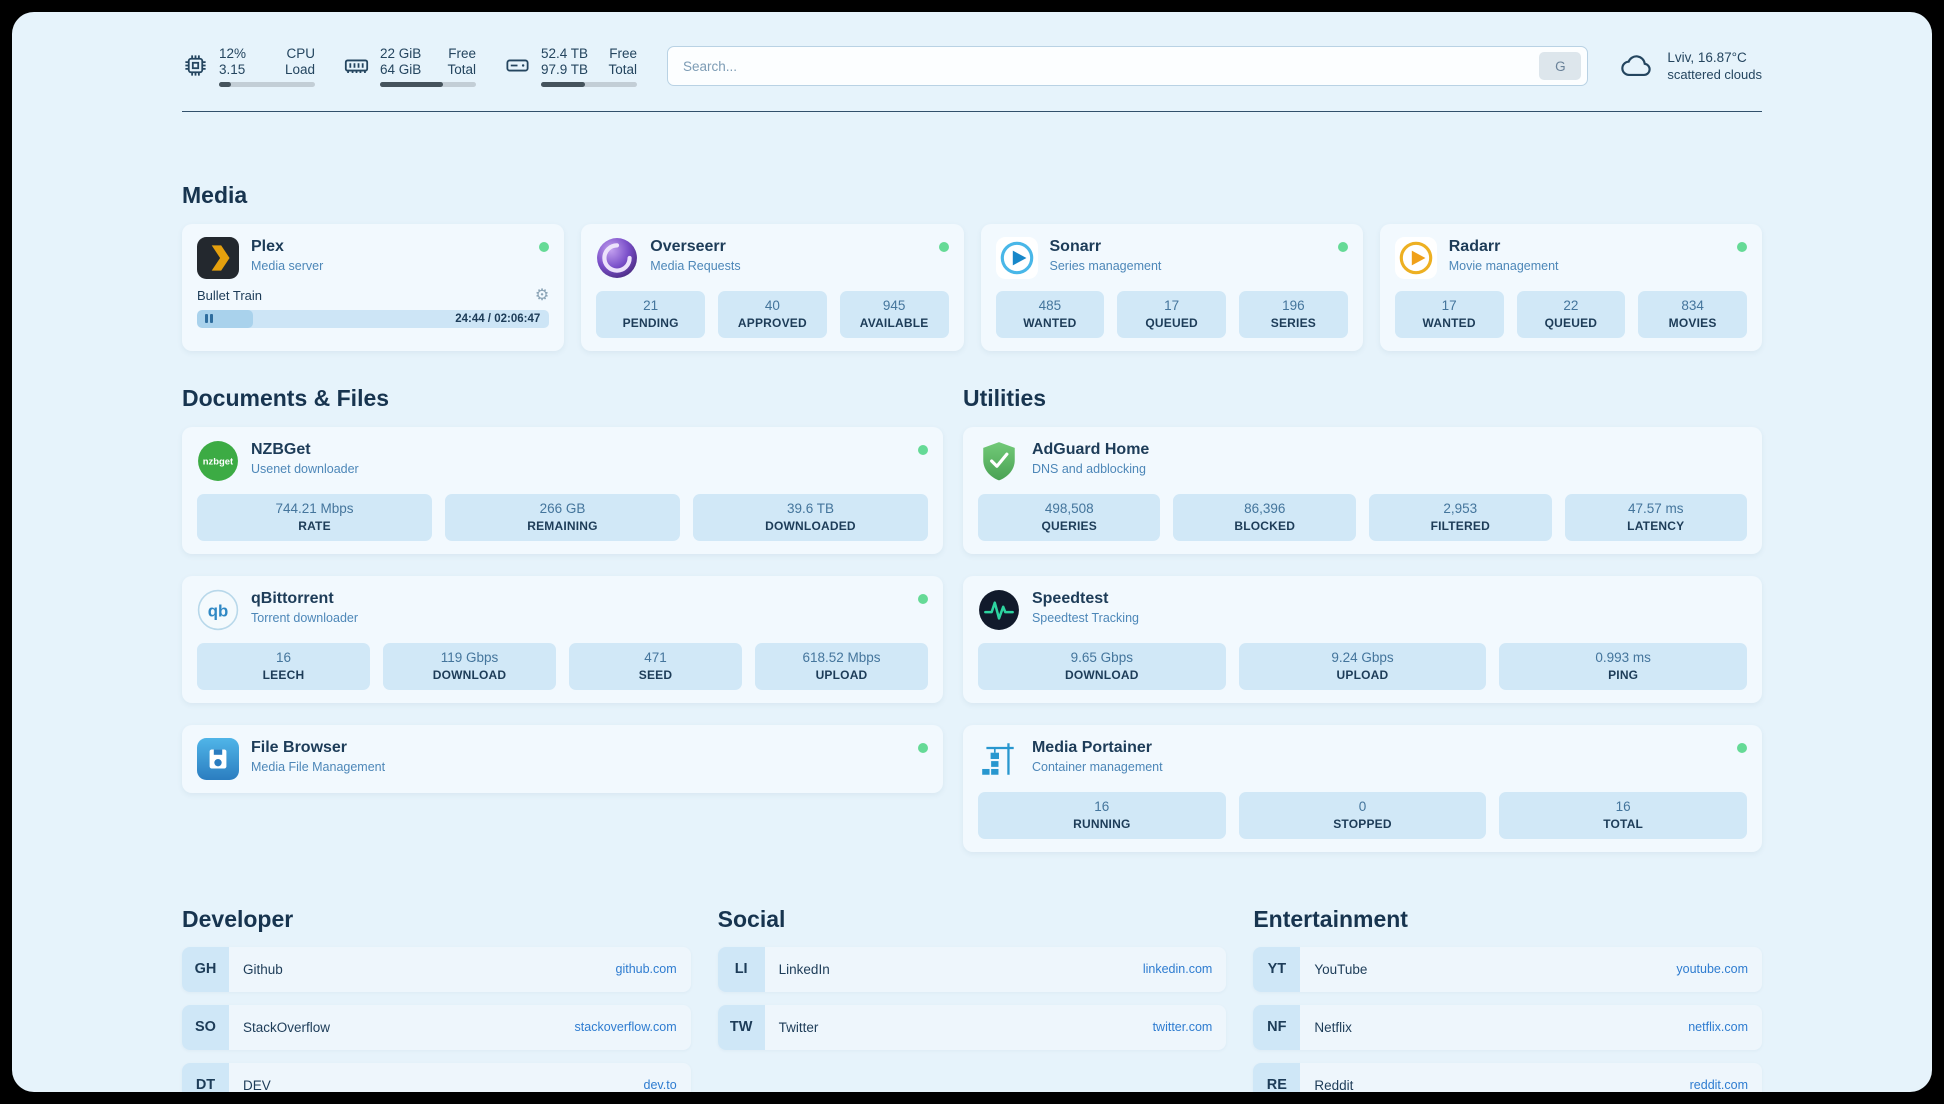 The width and height of the screenshot is (1944, 1104). I want to click on stat-box: 2,953 FILTERED, so click(1460, 517).